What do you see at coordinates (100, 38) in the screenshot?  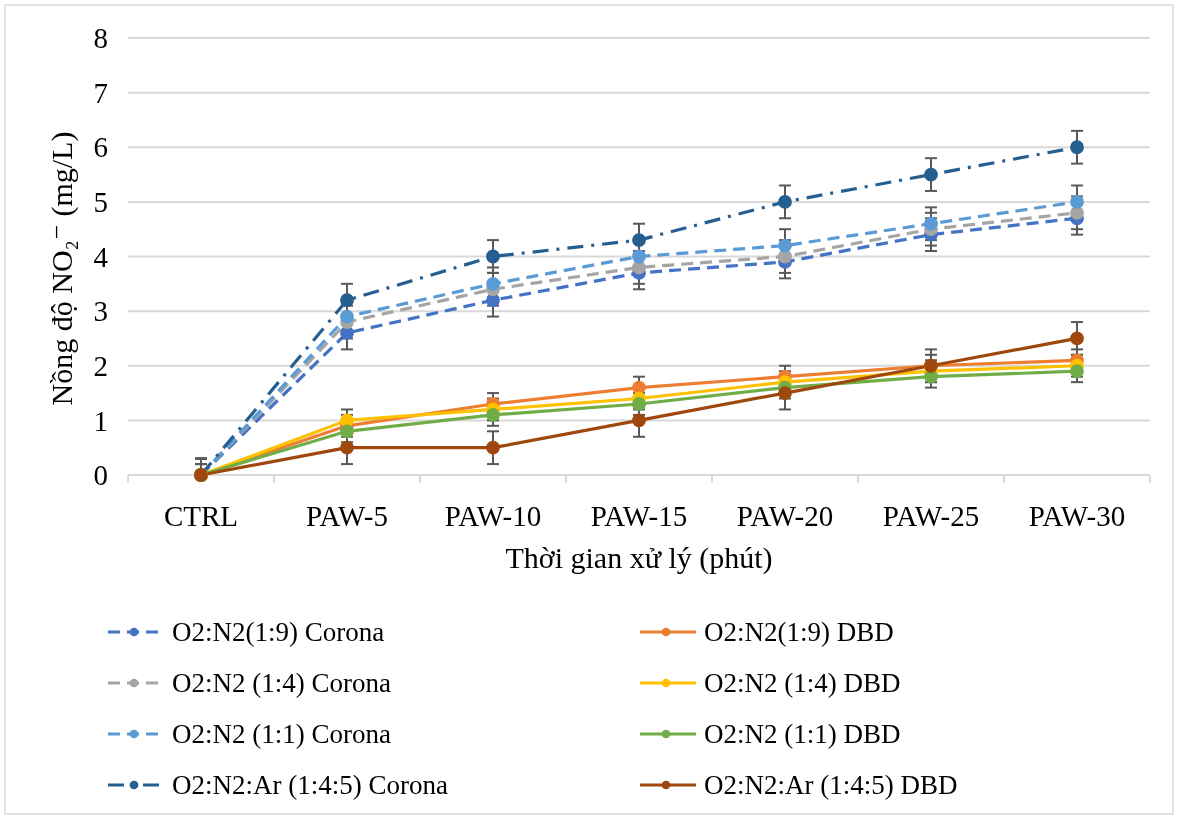 I see `y-tick-label: 8` at bounding box center [100, 38].